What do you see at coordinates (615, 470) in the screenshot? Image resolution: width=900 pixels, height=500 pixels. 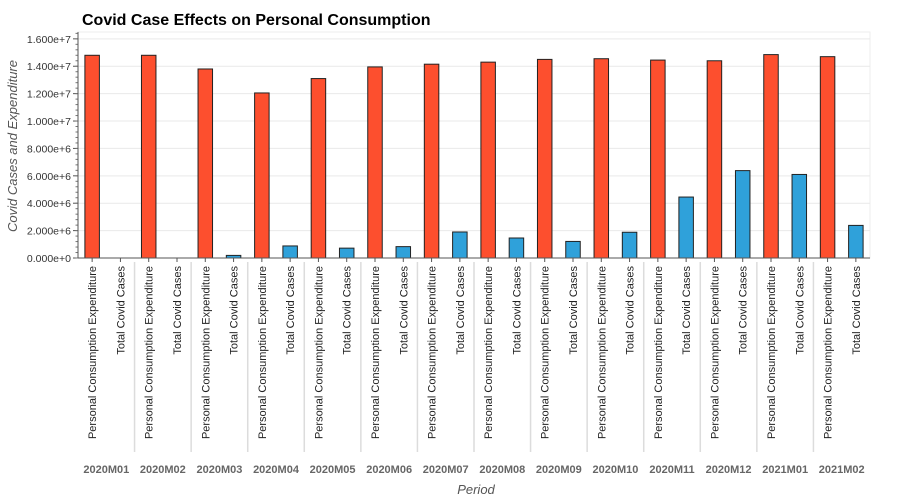 I see `x-group-label: 2020M10` at bounding box center [615, 470].